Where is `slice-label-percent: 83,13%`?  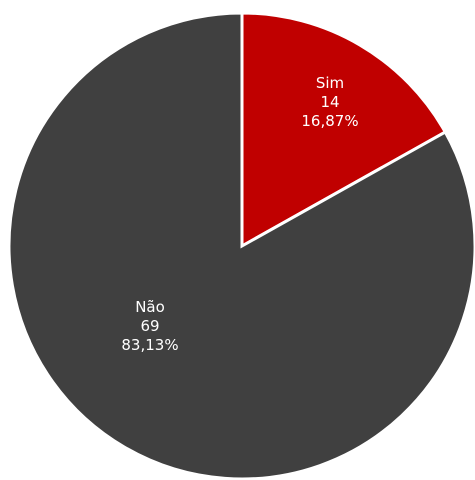 slice-label-percent: 83,13% is located at coordinates (149, 345).